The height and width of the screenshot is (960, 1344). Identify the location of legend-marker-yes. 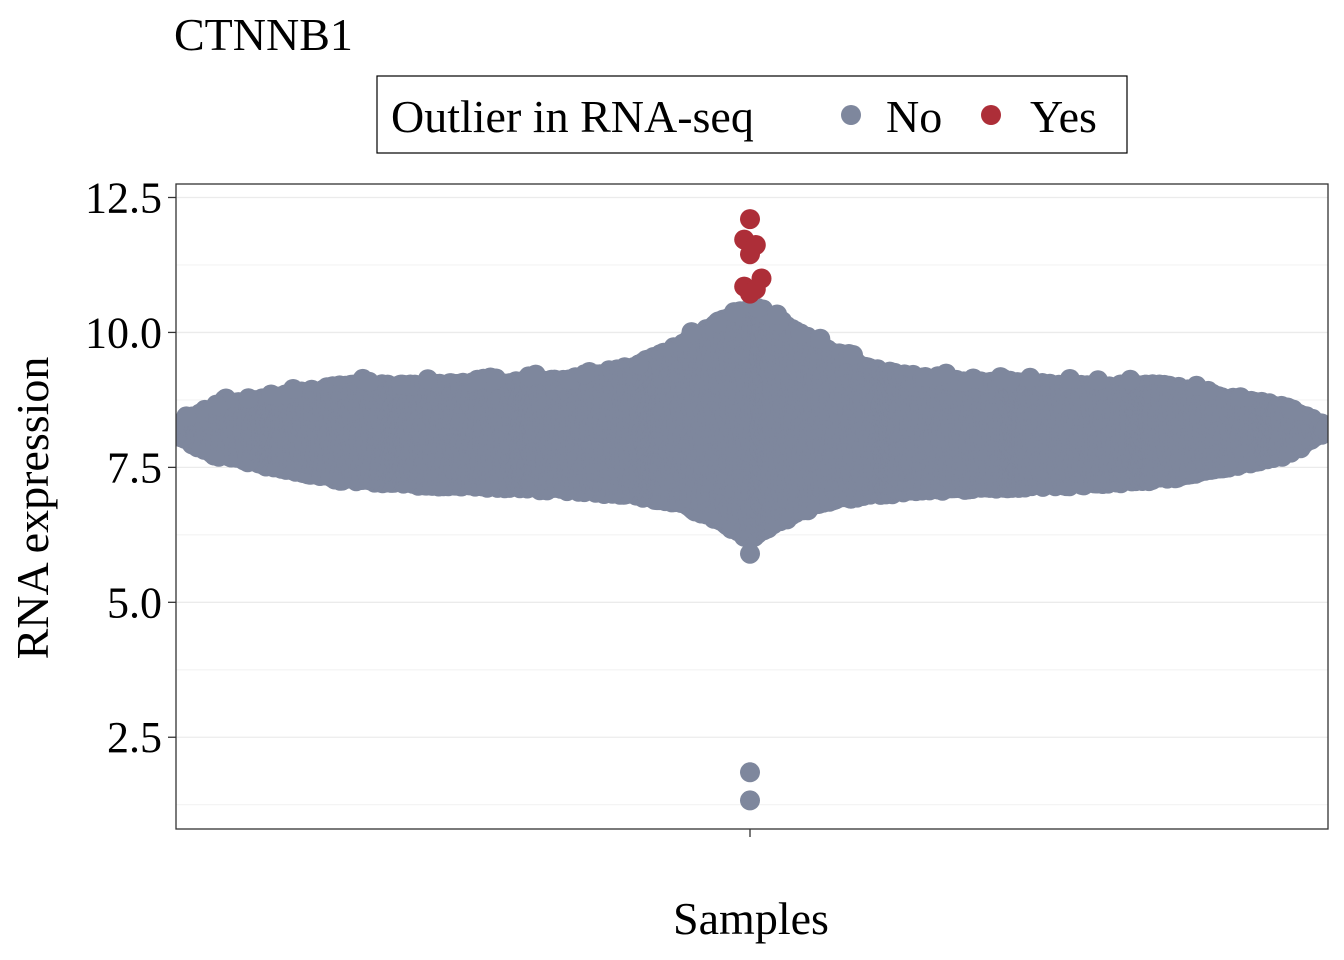
(991, 115).